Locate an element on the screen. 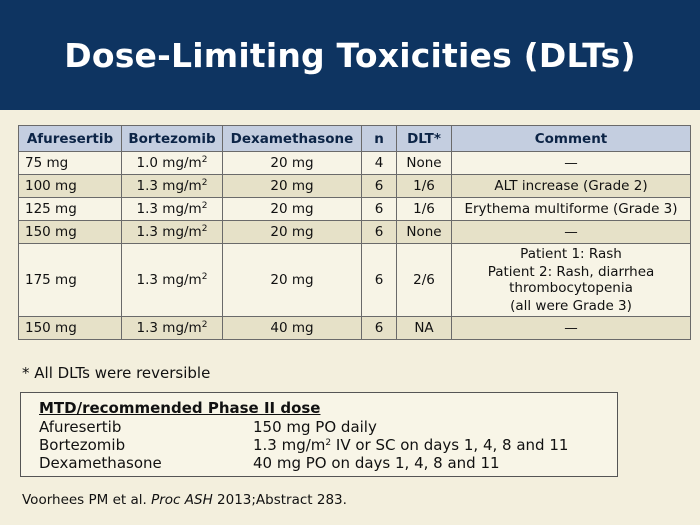 This screenshot has width=700, height=525. mtd-drug: Bortezomib is located at coordinates (82, 445).